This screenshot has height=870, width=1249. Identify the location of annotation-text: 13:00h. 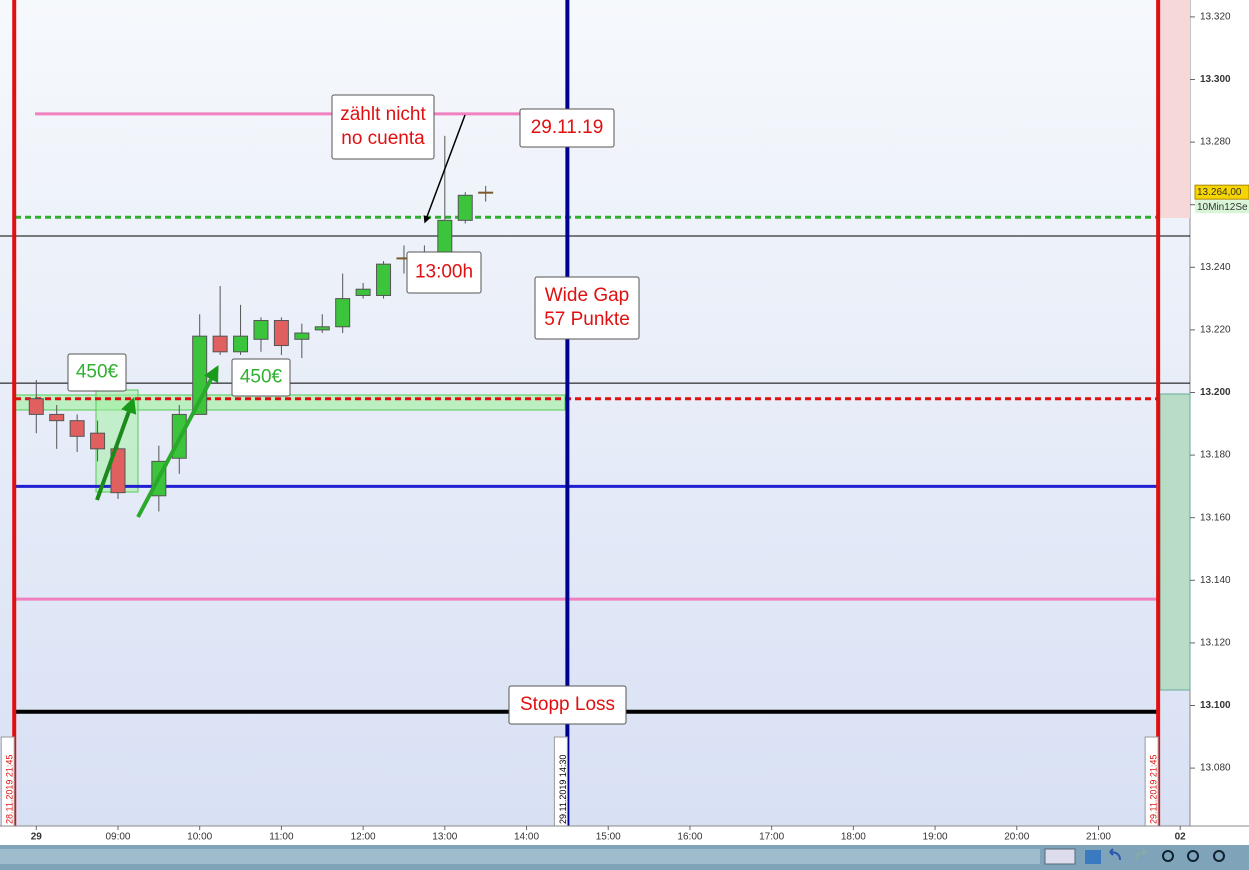
(444, 272).